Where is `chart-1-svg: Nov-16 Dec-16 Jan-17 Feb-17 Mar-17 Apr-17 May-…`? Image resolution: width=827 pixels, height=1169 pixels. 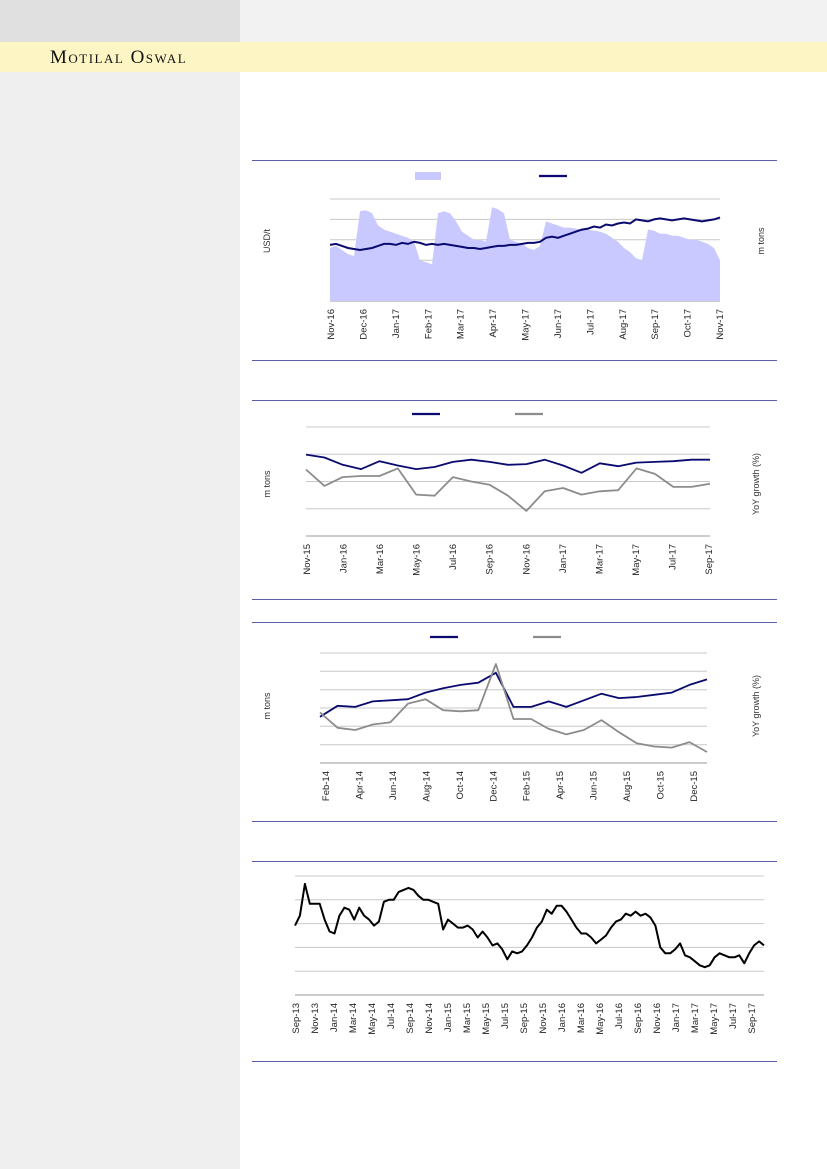
chart-1-svg: Nov-16 Dec-16 Jan-17 Feb-17 Mar-17 Apr-17 May-… is located at coordinates (514, 256).